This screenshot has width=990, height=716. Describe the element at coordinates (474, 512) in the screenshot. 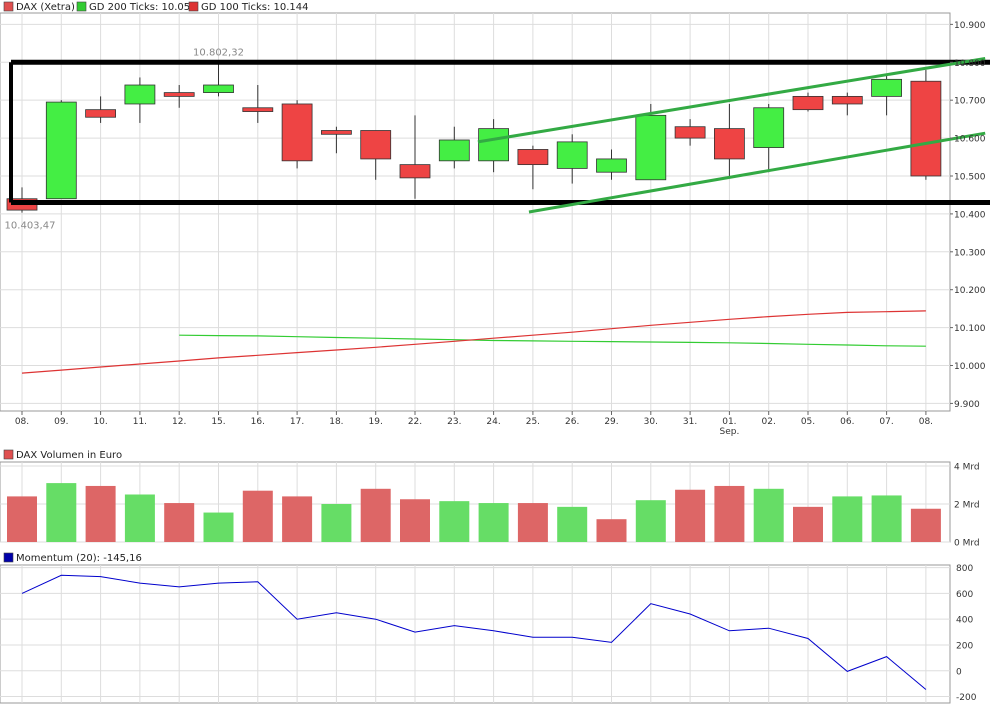

I see `volume-bars-layer` at that location.